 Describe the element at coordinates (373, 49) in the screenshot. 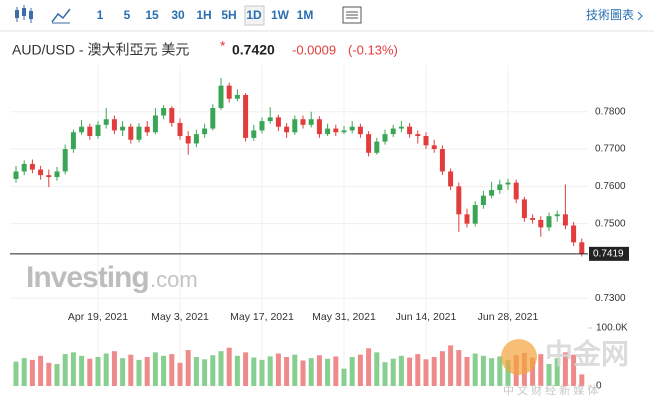

I see `price-change-pct: (-0.13%)` at that location.